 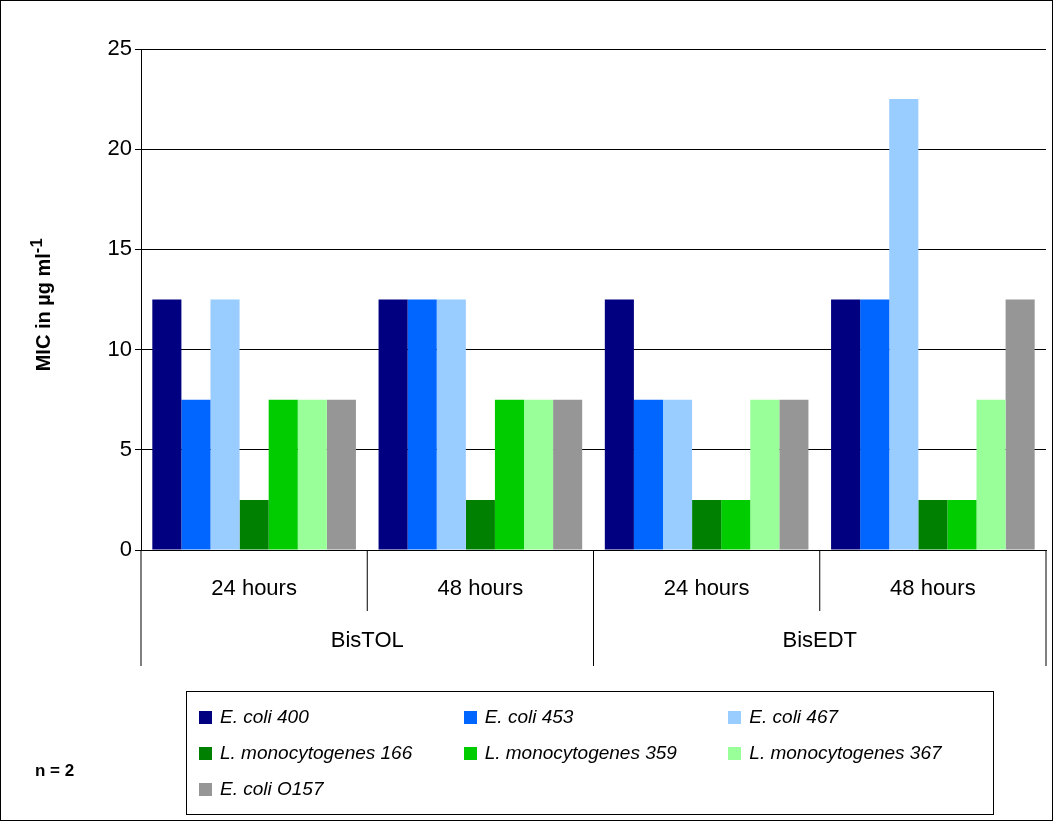 I want to click on text: BisTOL, so click(x=367, y=640).